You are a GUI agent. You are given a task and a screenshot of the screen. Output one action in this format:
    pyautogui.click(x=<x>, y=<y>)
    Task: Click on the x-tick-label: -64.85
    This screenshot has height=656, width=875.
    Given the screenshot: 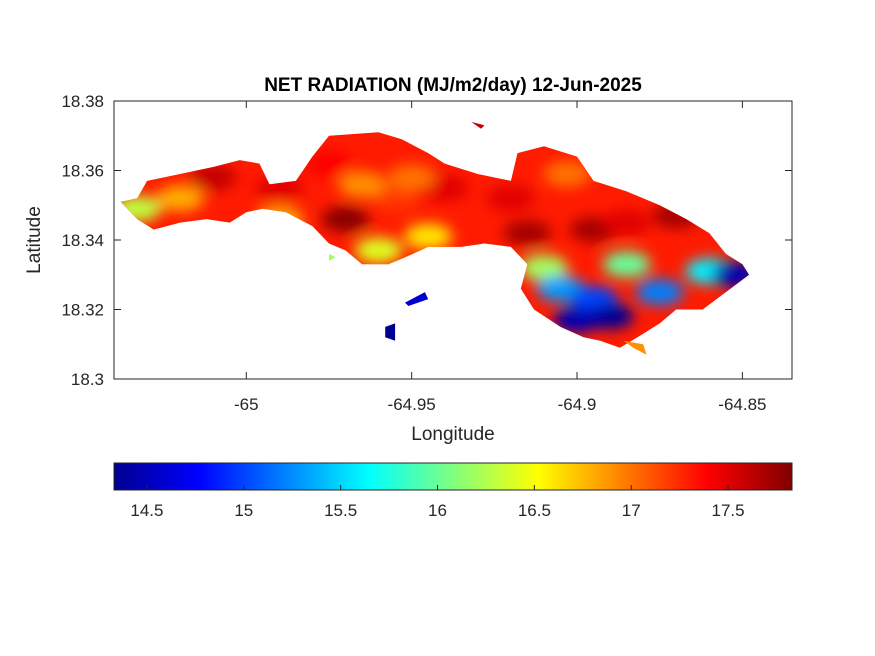 What is the action you would take?
    pyautogui.click(x=742, y=404)
    